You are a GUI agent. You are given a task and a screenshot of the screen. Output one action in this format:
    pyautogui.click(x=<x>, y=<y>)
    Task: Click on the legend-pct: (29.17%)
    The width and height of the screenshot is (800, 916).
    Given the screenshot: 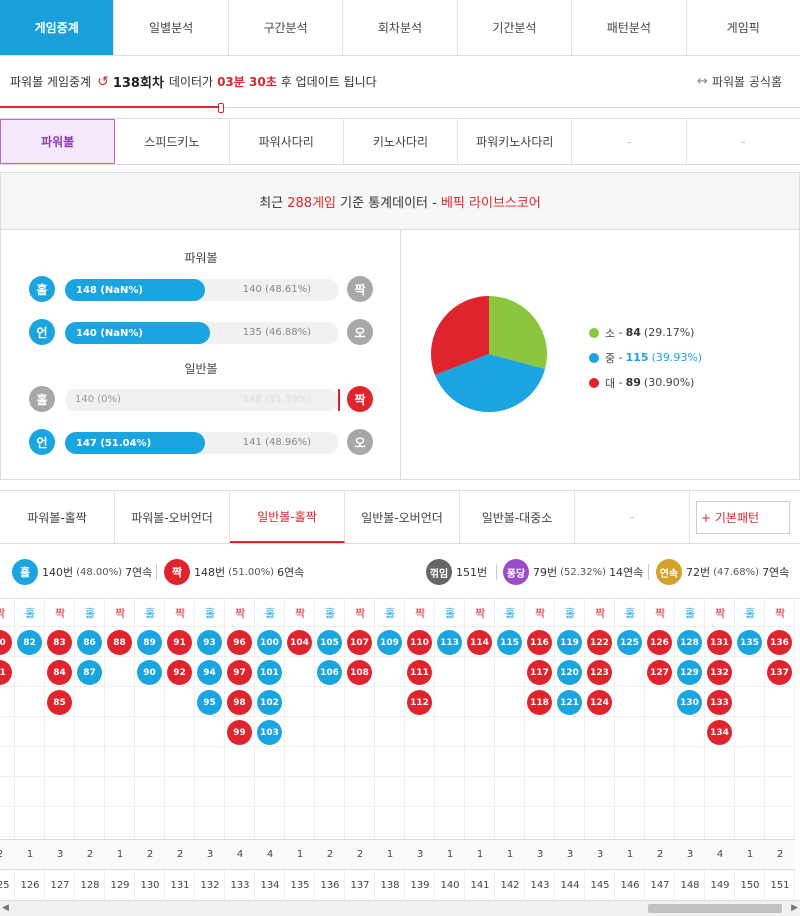 What is the action you would take?
    pyautogui.click(x=669, y=332)
    